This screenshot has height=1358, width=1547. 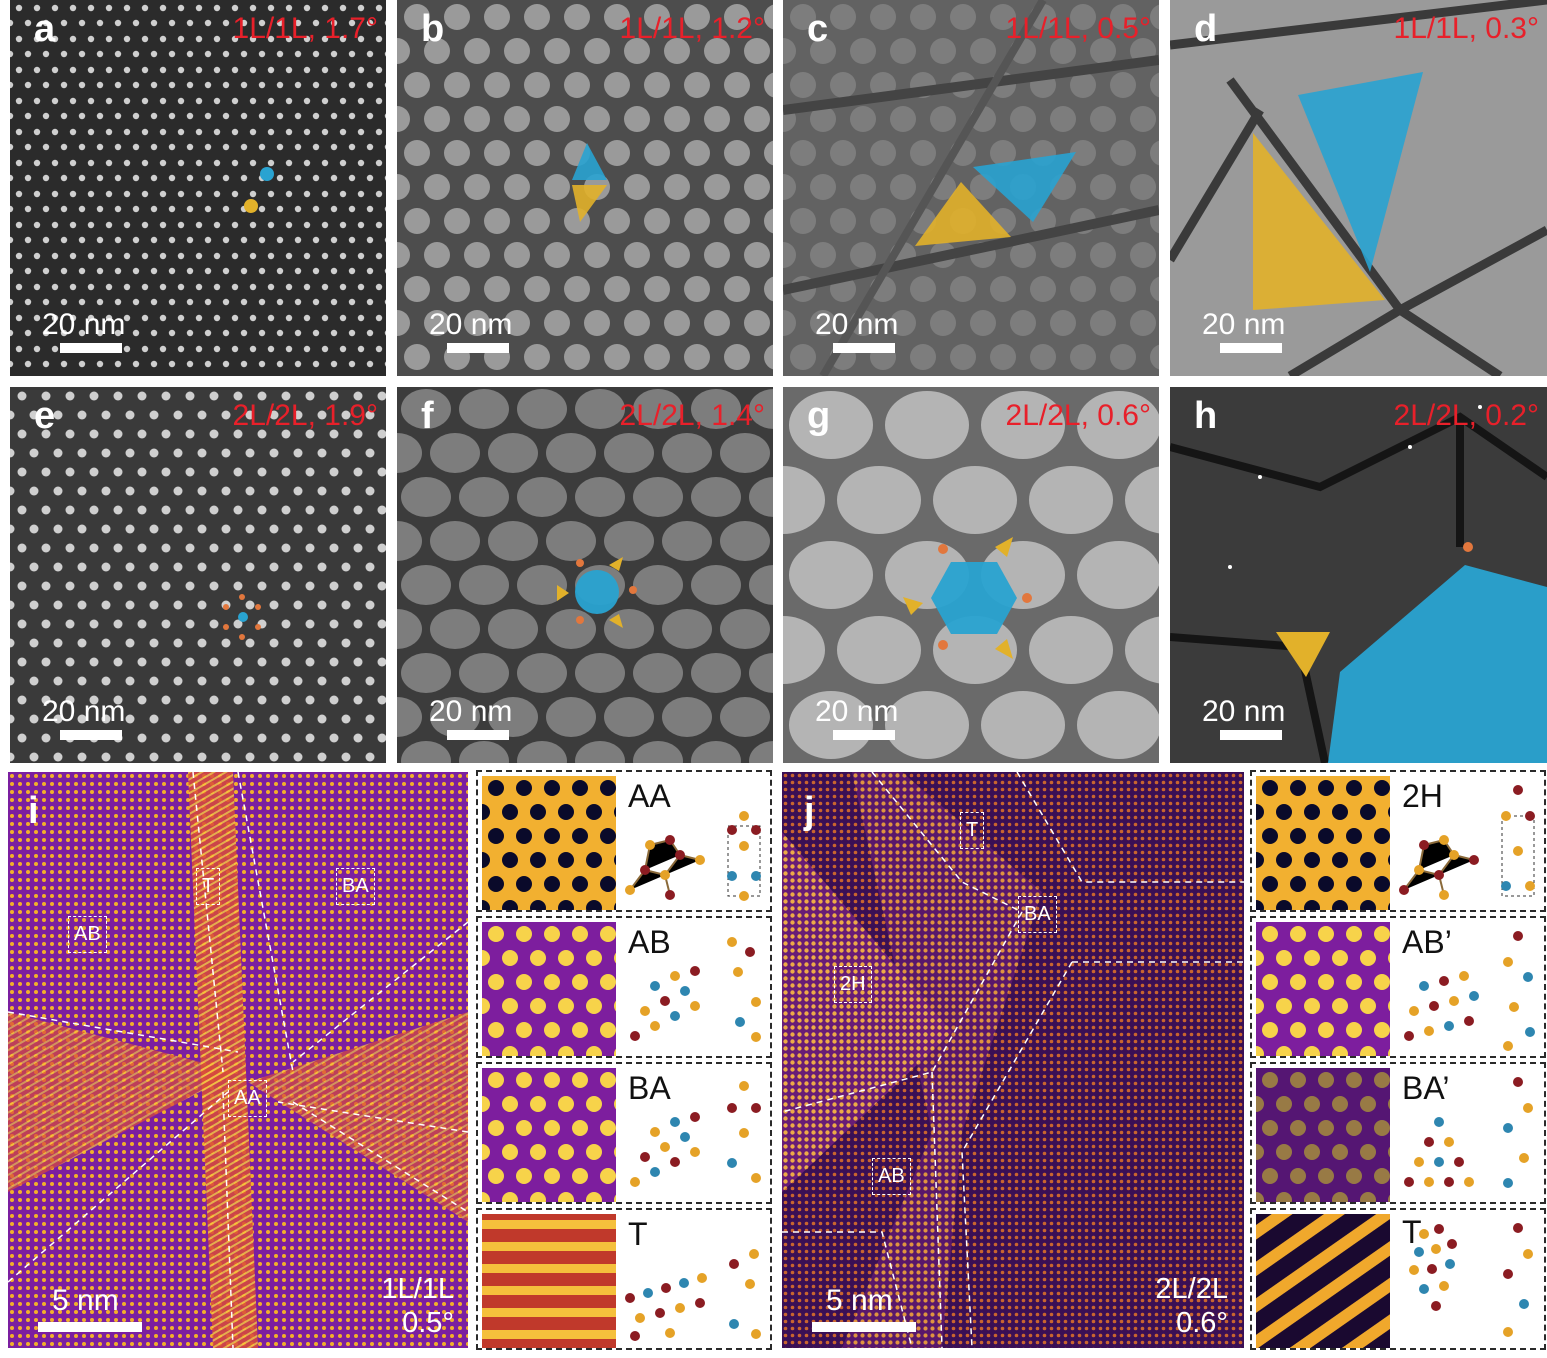 What do you see at coordinates (624, 841) in the screenshot?
I see `inset-aa: AA` at bounding box center [624, 841].